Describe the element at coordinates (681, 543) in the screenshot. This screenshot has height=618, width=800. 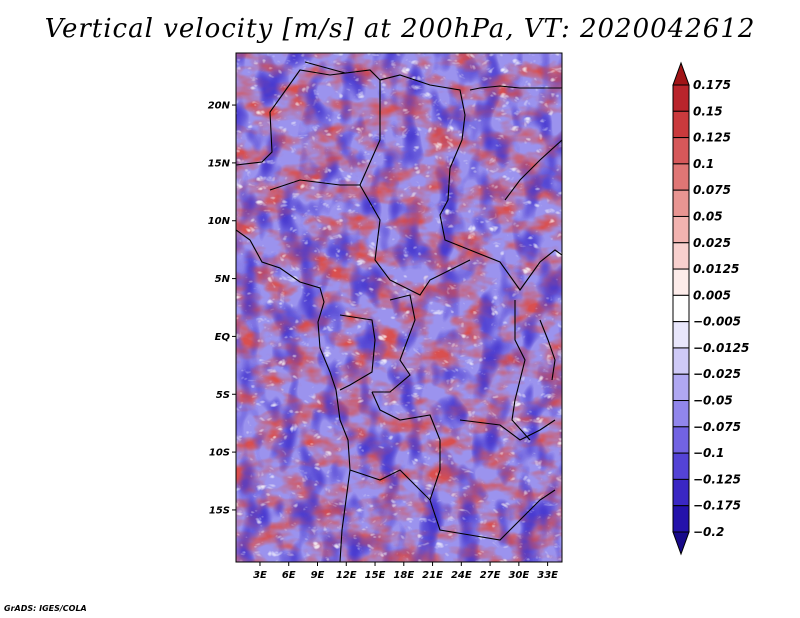
I see `colorbar-arrow-bottom` at that location.